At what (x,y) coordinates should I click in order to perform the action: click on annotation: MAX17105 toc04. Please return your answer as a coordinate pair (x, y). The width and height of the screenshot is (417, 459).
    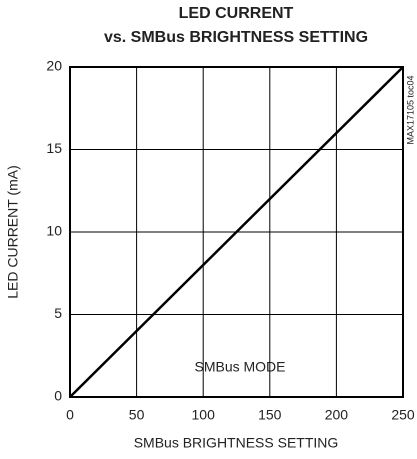
    Looking at the image, I should click on (410, 109).